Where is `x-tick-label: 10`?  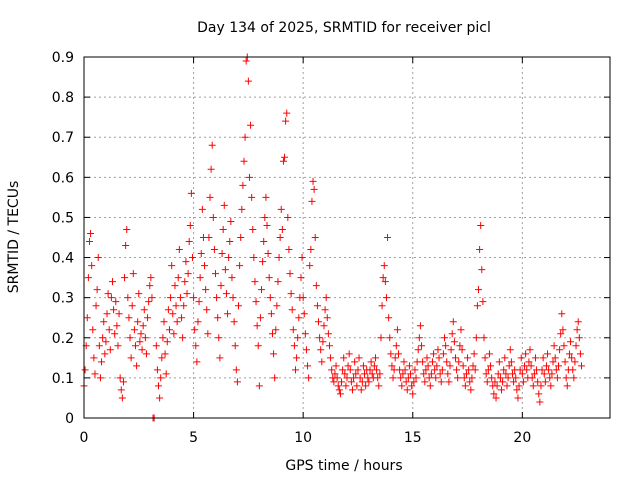
x-tick-label: 10 is located at coordinates (303, 438).